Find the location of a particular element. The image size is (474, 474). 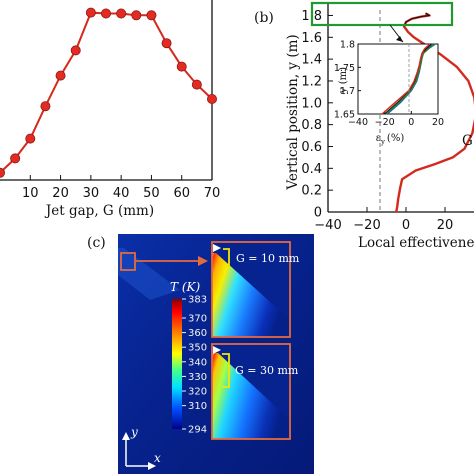

zoom-panel-g30-inlet is located at coordinates (217, 350).